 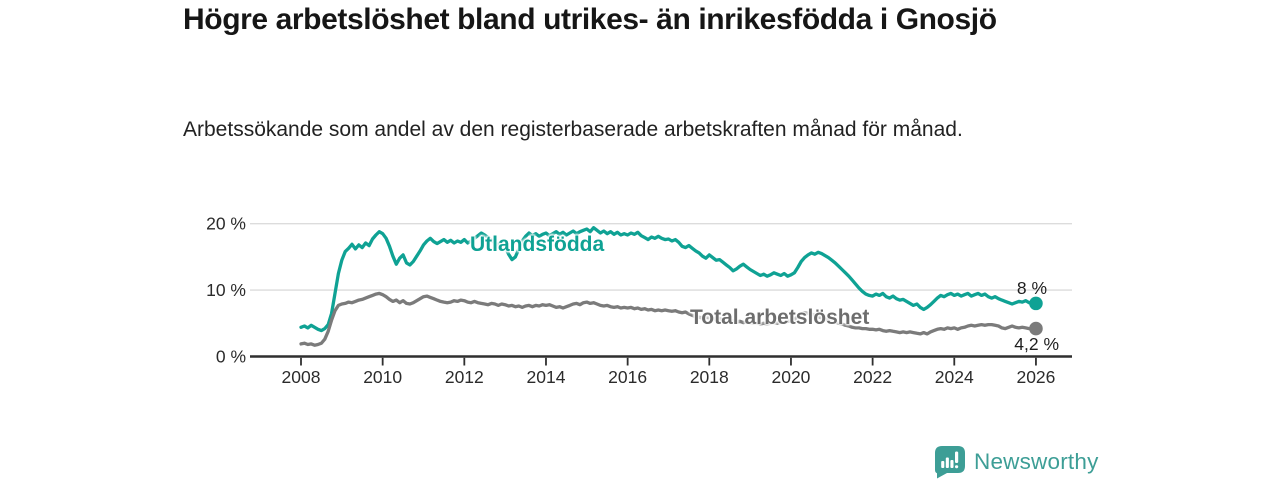 What do you see at coordinates (790, 377) in the screenshot?
I see `x-tick-label: 2020` at bounding box center [790, 377].